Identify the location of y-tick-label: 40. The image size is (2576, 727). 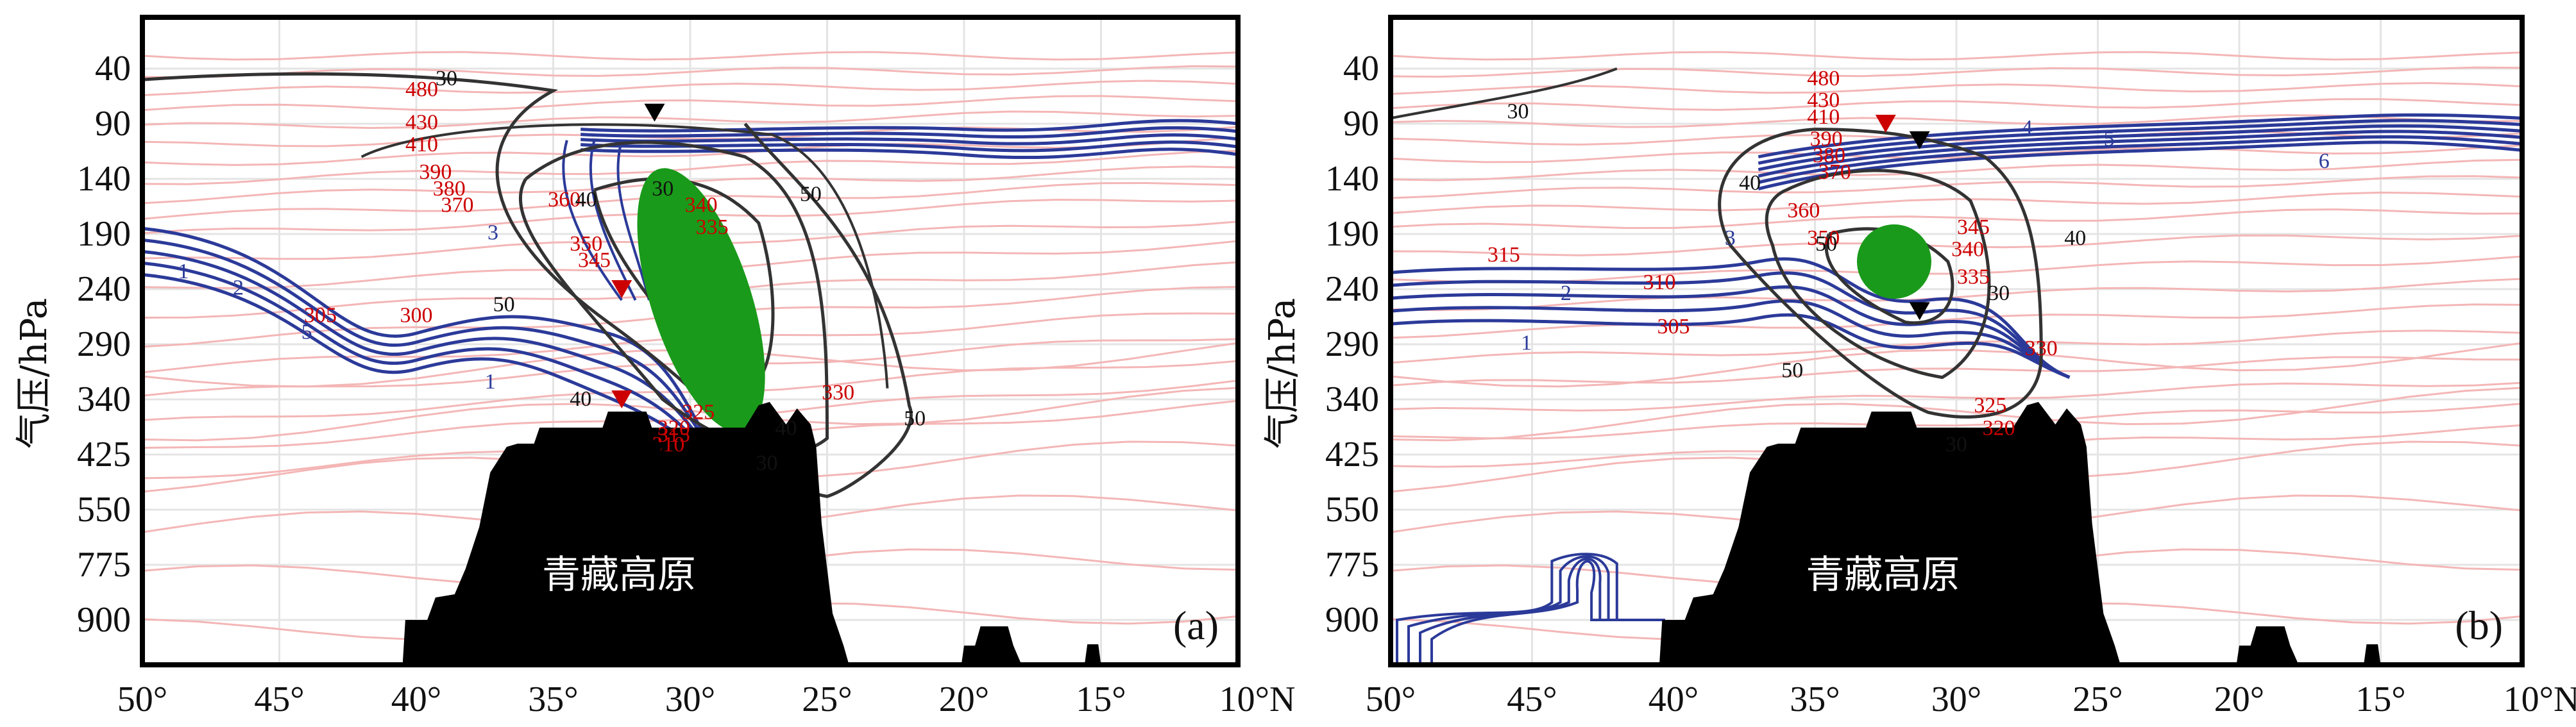
(1361, 68).